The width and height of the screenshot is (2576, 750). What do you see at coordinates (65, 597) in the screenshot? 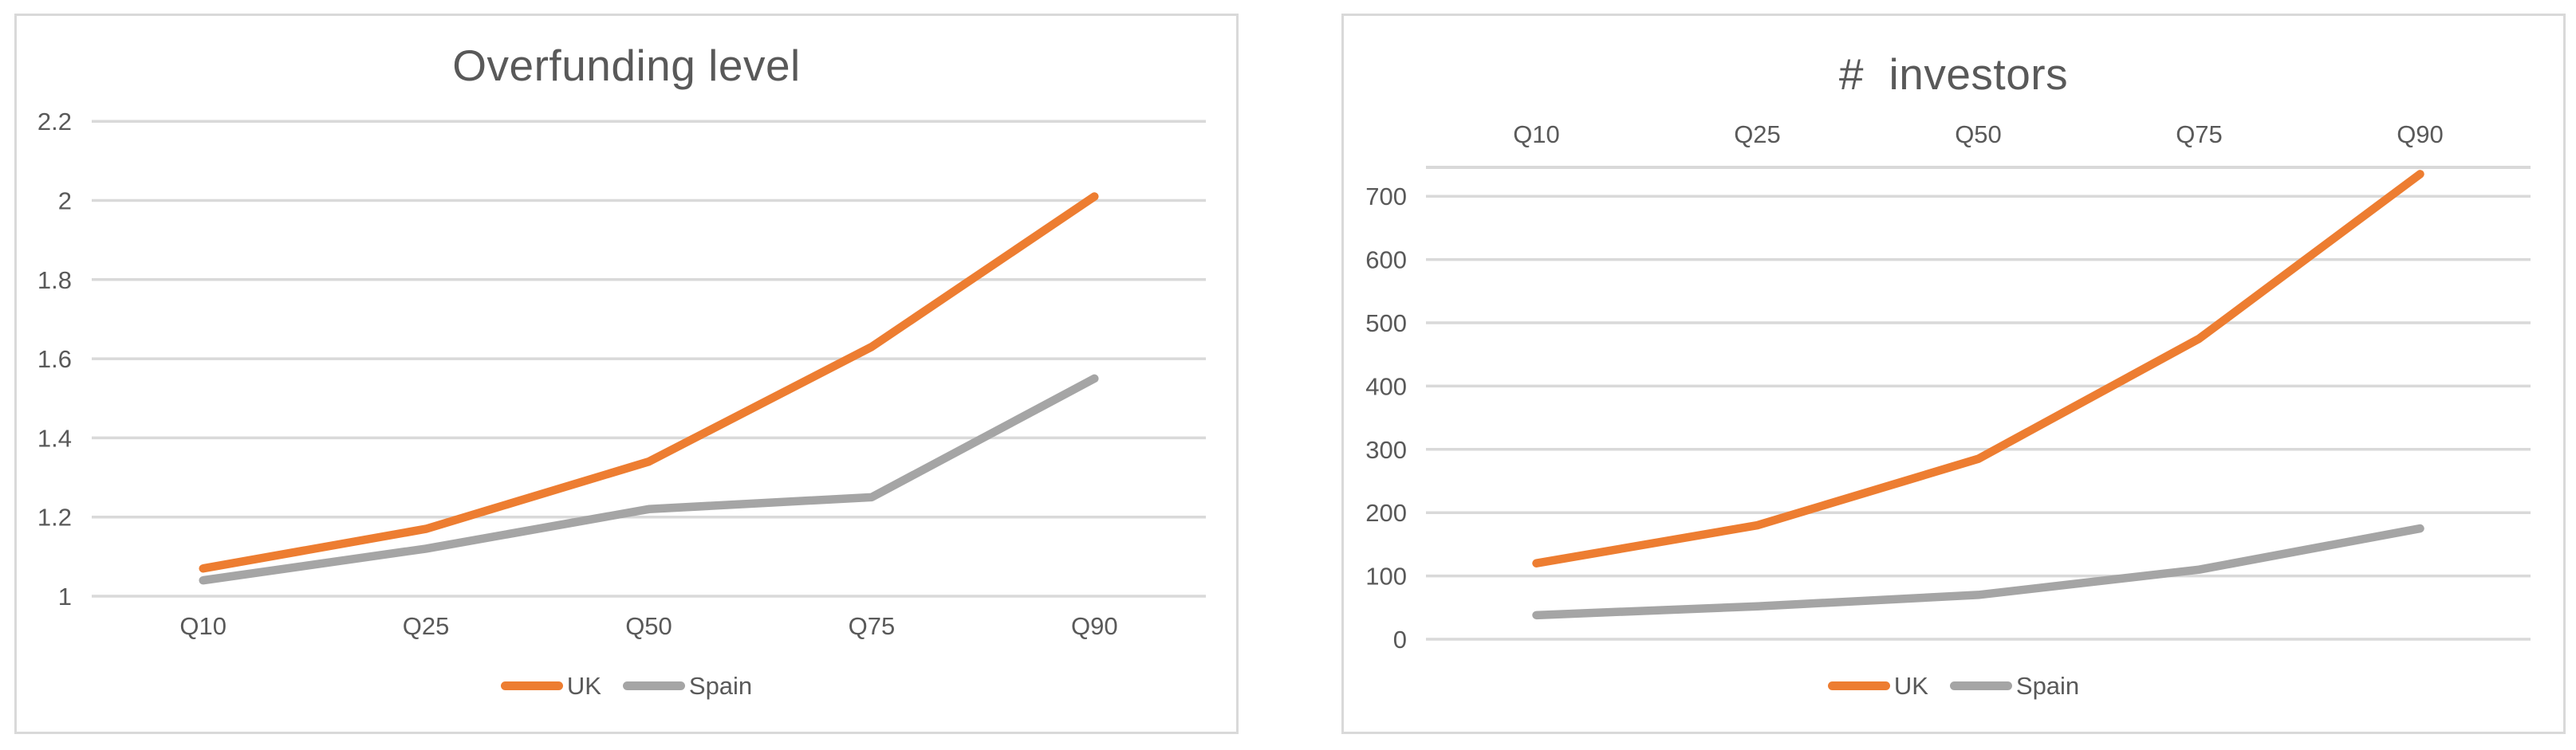
I see `y-axis-tick-label: 1` at bounding box center [65, 597].